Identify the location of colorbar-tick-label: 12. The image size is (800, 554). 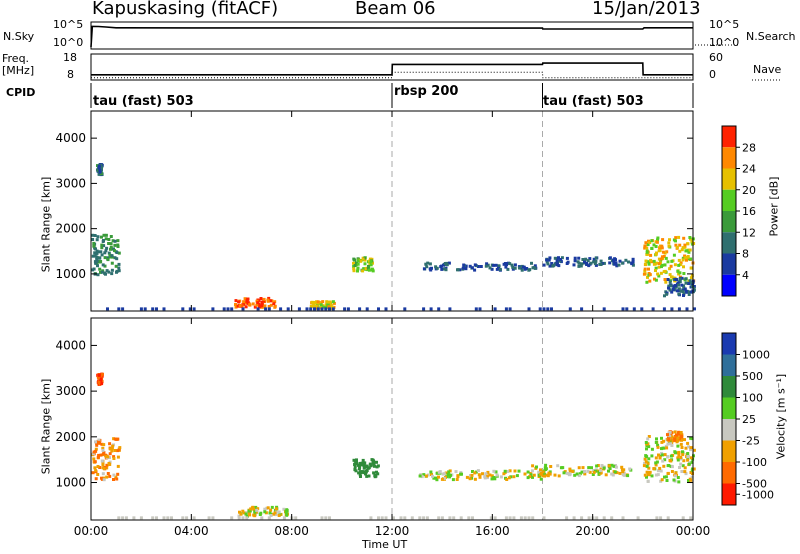
(749, 232).